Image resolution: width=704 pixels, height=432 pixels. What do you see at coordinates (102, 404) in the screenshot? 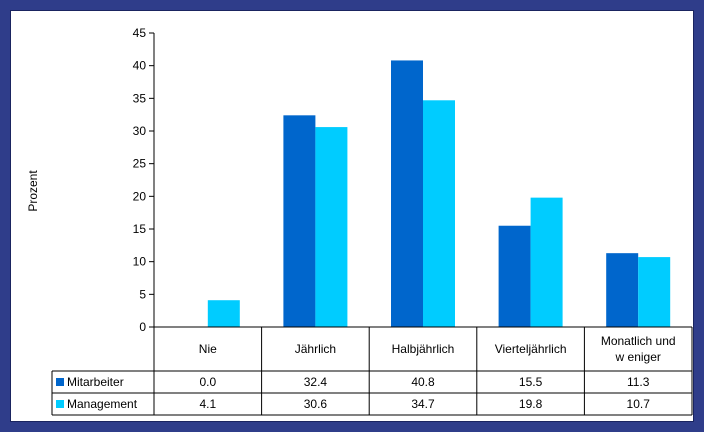
I see `legend-label: Management` at bounding box center [102, 404].